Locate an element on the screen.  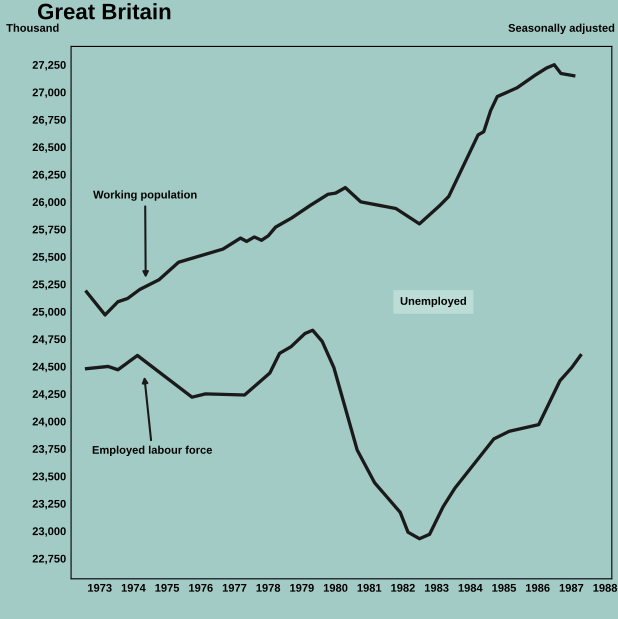
y-tick-label: 25,250 is located at coordinates (49, 285).